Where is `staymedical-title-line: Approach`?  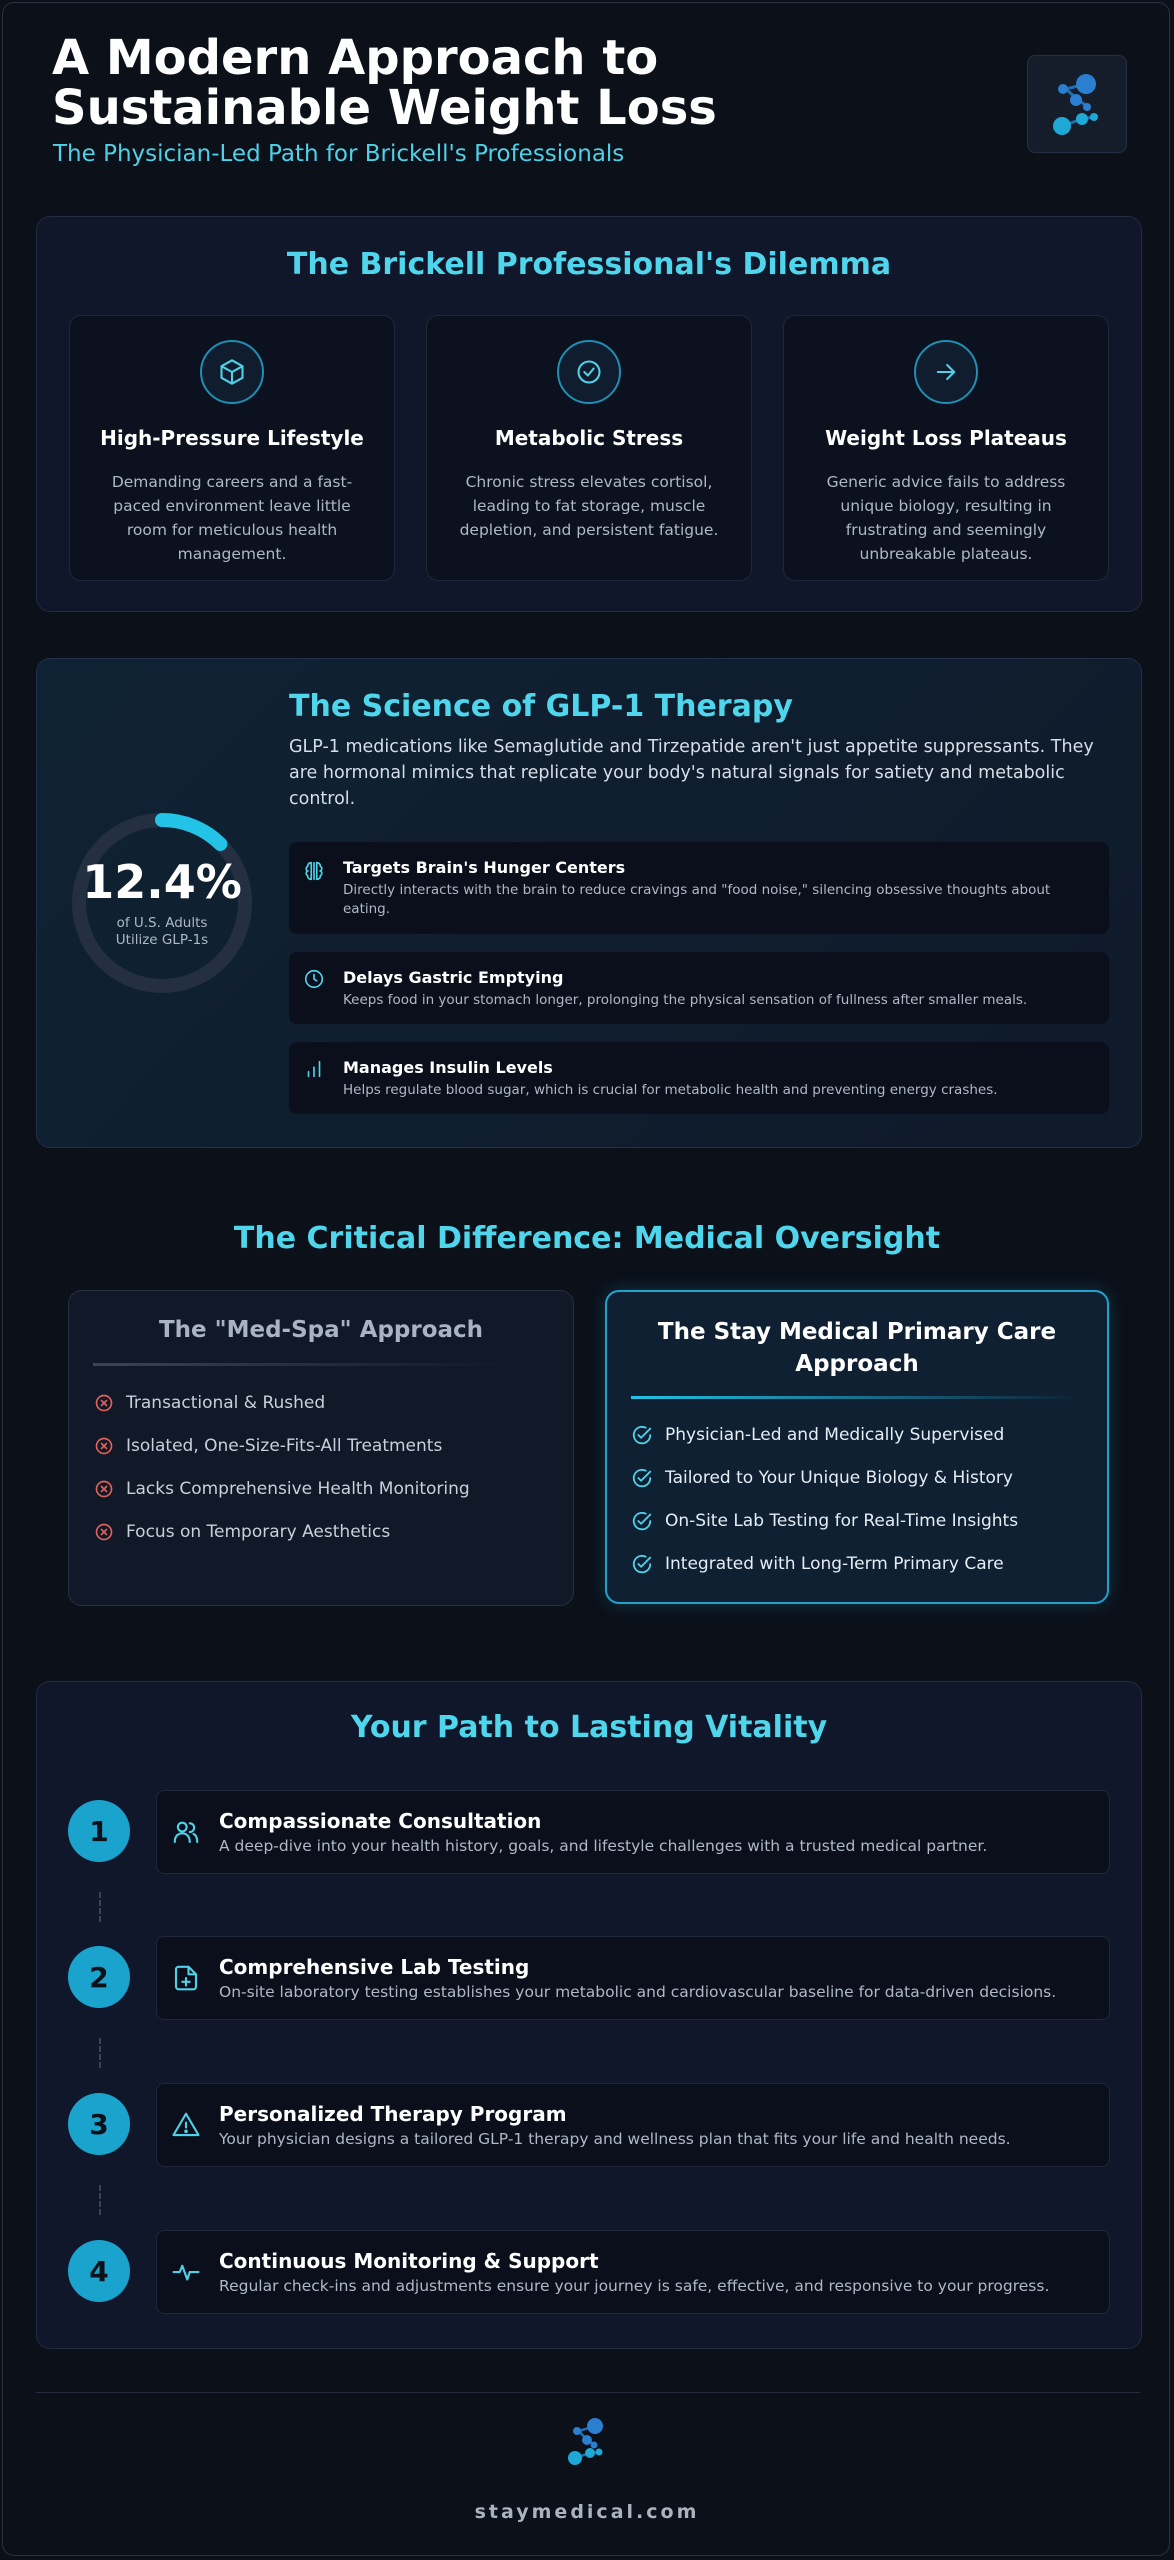 staymedical-title-line: Approach is located at coordinates (857, 1364).